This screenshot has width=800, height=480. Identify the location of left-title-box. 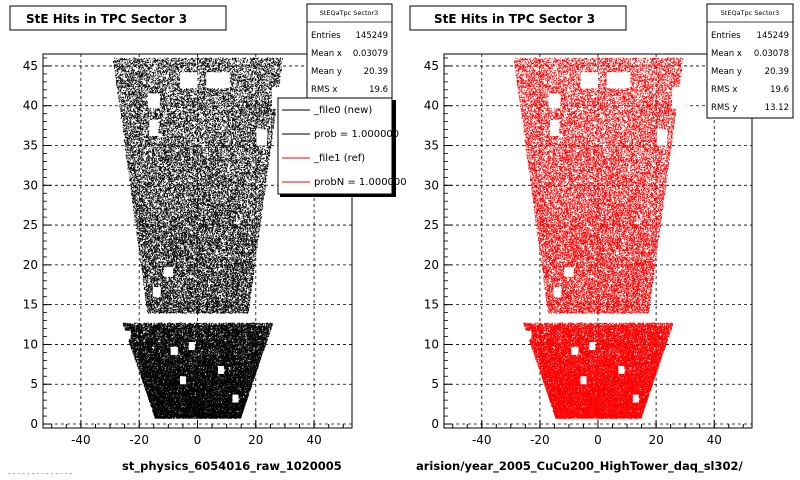
(118, 18).